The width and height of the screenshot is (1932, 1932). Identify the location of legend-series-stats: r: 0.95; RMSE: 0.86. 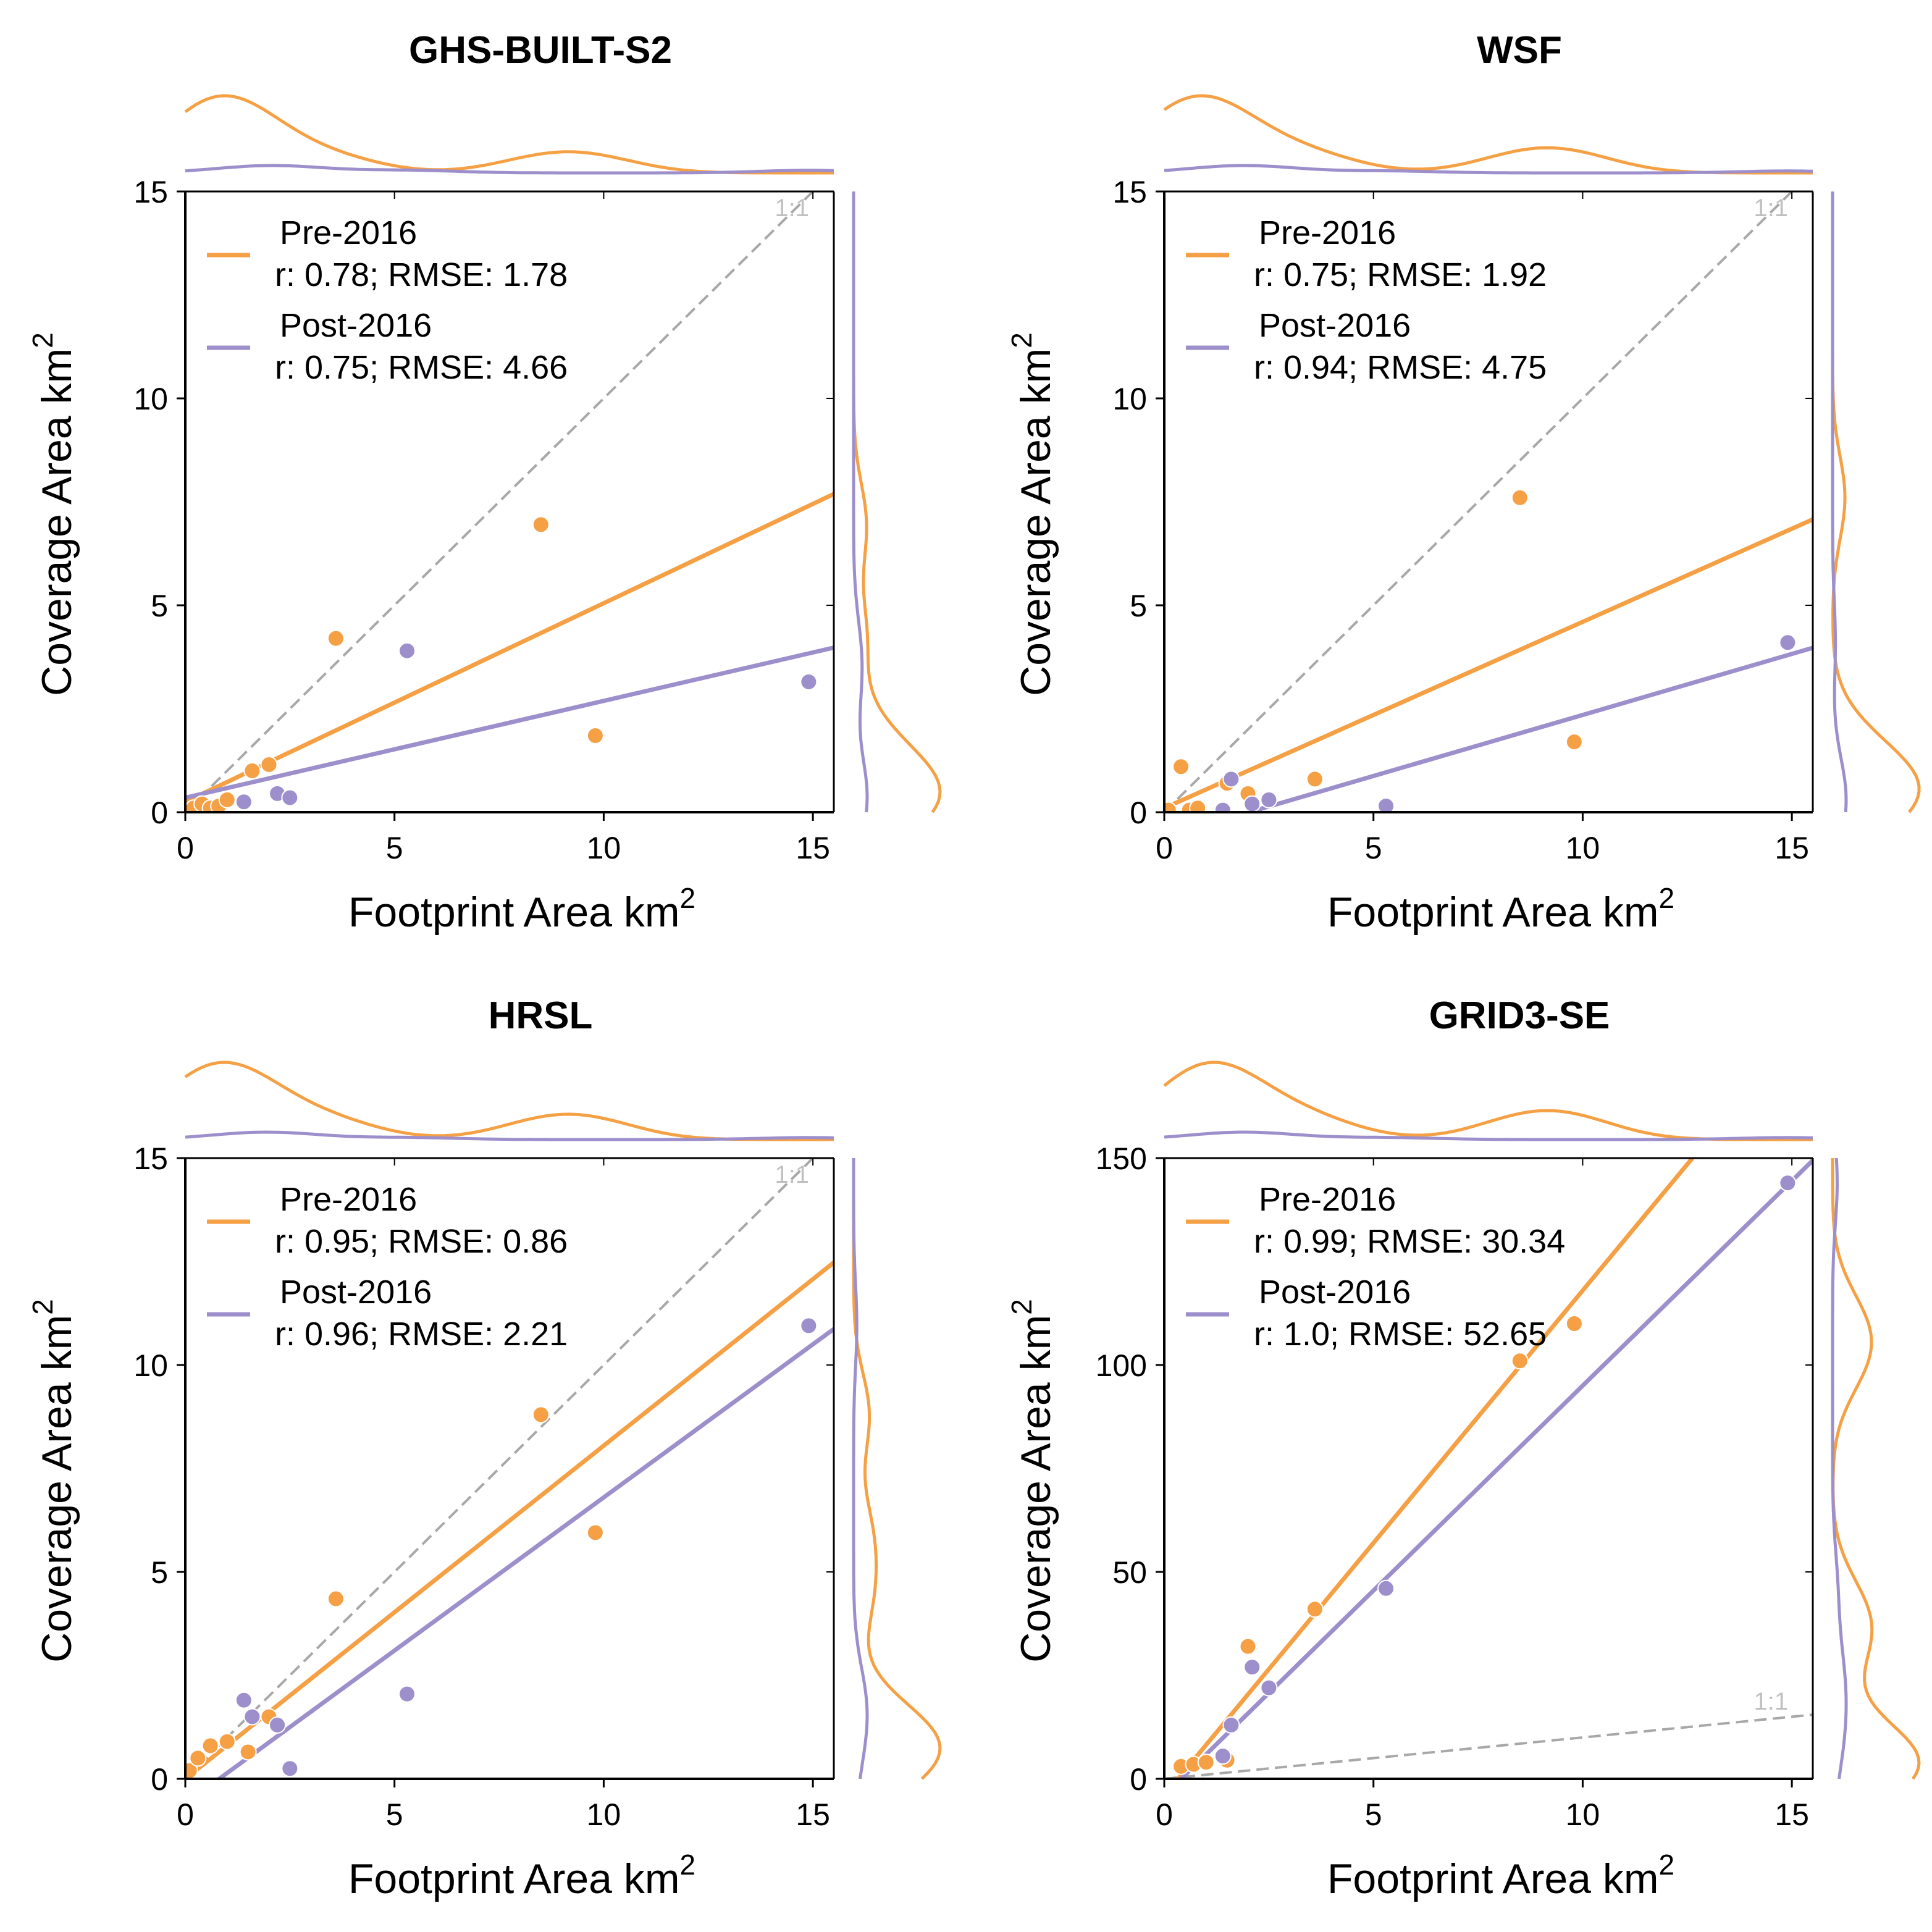
(421, 1241).